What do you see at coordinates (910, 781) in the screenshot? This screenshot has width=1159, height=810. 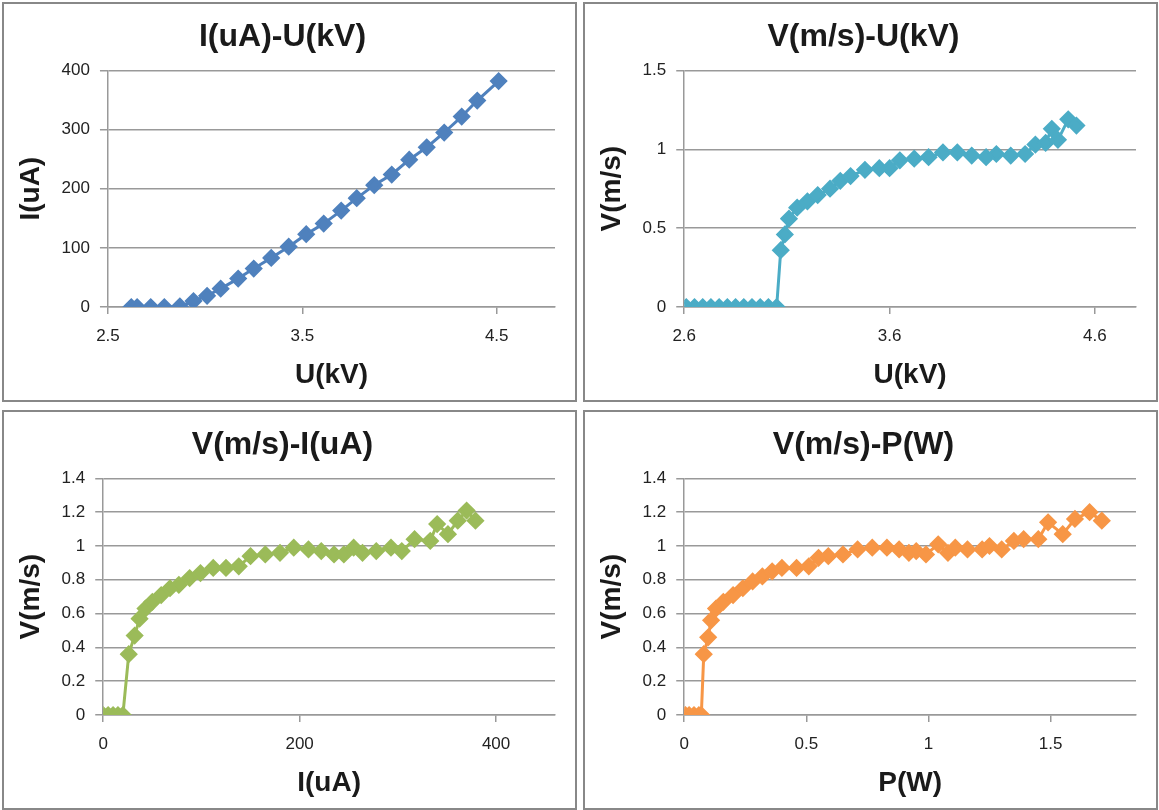 I see `x-axis-title: P(W)` at bounding box center [910, 781].